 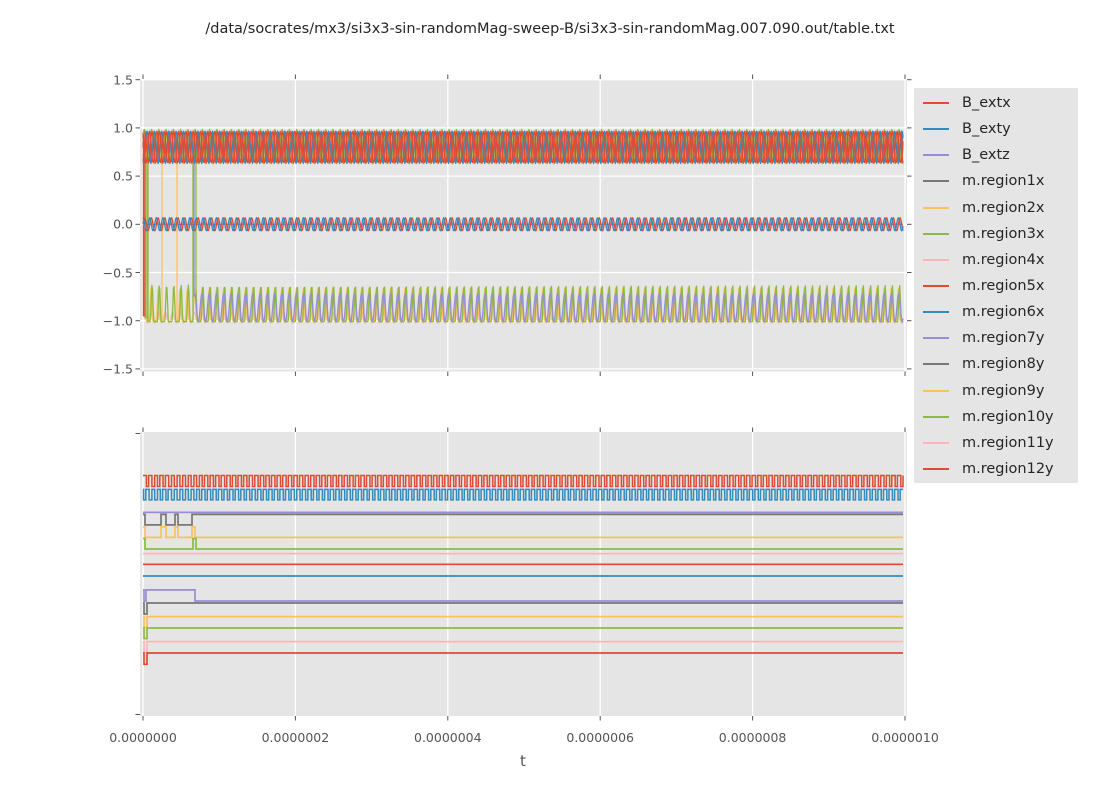 What do you see at coordinates (1003, 364) in the screenshot?
I see `legend-label: m.region8y` at bounding box center [1003, 364].